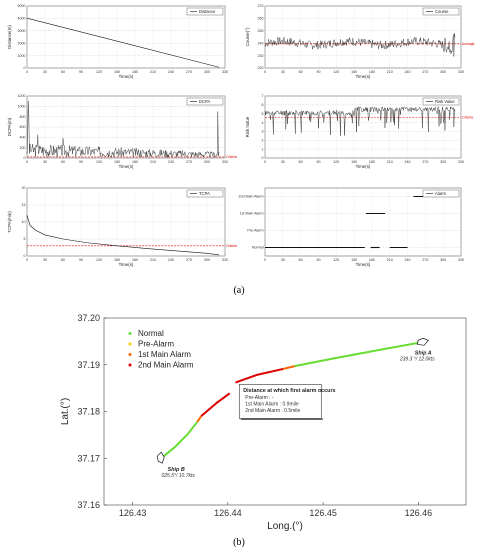  Describe the element at coordinates (160, 457) in the screenshot. I see `ship-b-hull-icon` at that location.